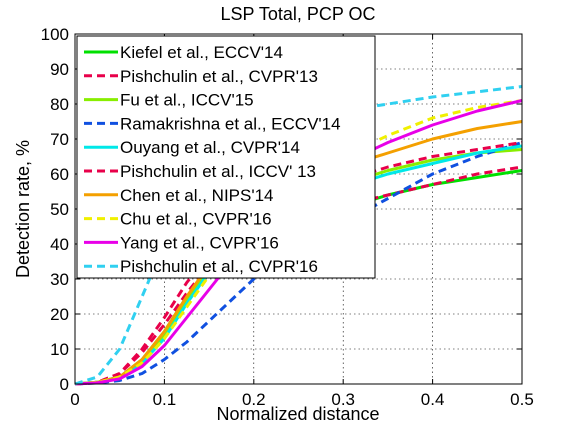 This screenshot has height=432, width=576. What do you see at coordinates (197, 195) in the screenshot?
I see `legend-label-7: Chen et al., NIPS'14` at bounding box center [197, 195].